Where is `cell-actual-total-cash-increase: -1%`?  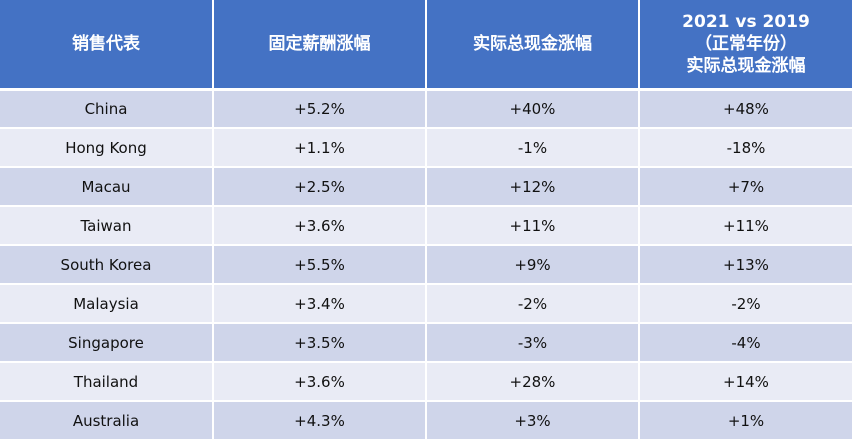 cell-actual-total-cash-increase: -1% is located at coordinates (533, 148).